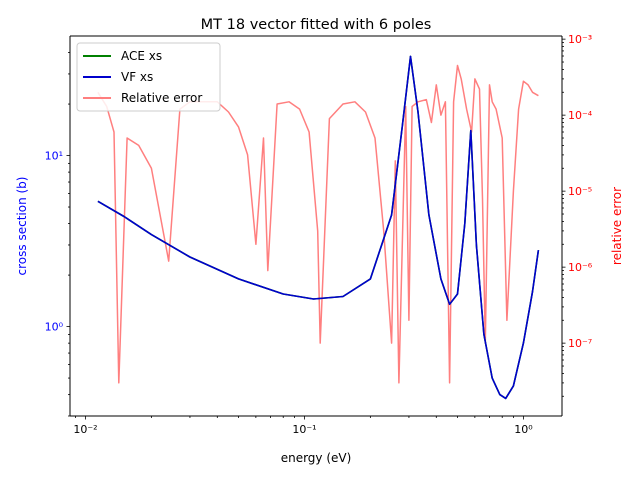 Image resolution: width=640 pixels, height=480 pixels. I want to click on legend-label: Relative error, so click(161, 98).